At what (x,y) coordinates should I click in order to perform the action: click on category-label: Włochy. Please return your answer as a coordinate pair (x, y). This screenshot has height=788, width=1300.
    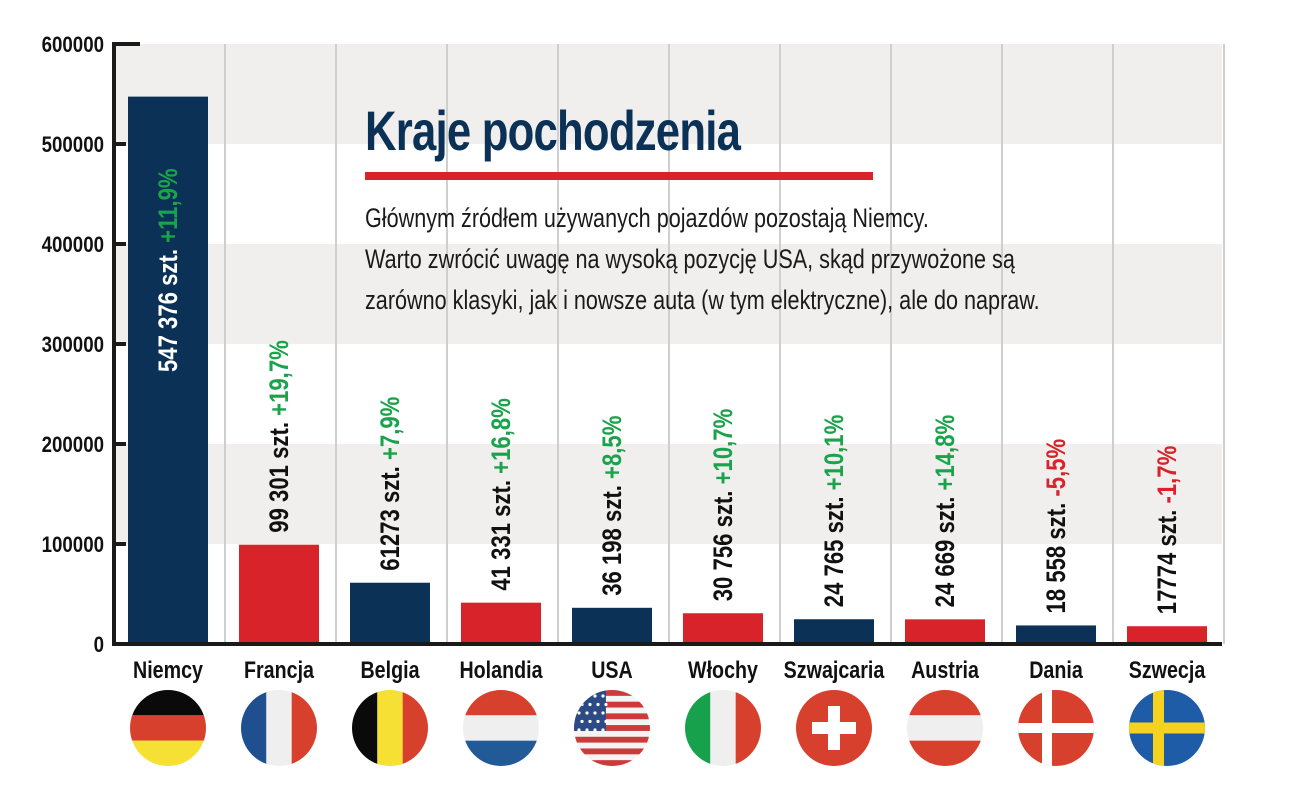
    Looking at the image, I should click on (723, 669).